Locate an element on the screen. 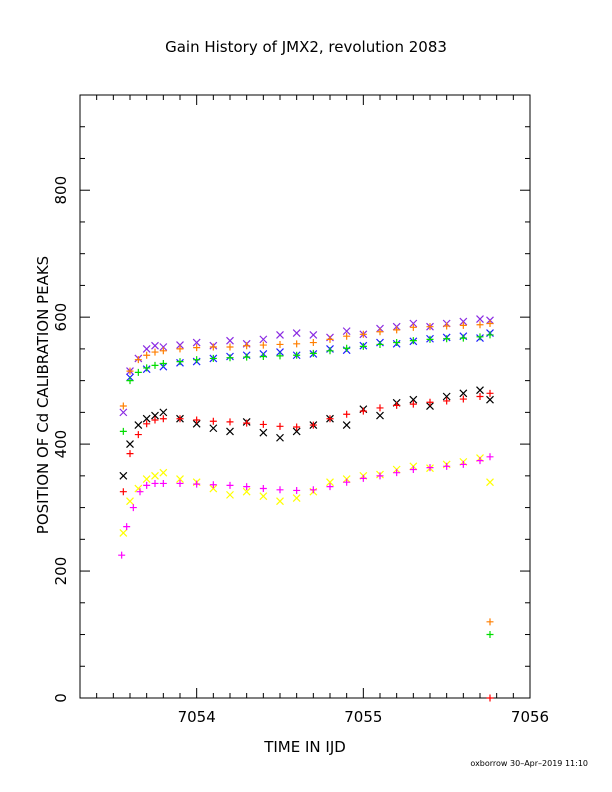 Image resolution: width=612 pixels, height=792 pixels. y-tick-label: 0 is located at coordinates (61, 698).